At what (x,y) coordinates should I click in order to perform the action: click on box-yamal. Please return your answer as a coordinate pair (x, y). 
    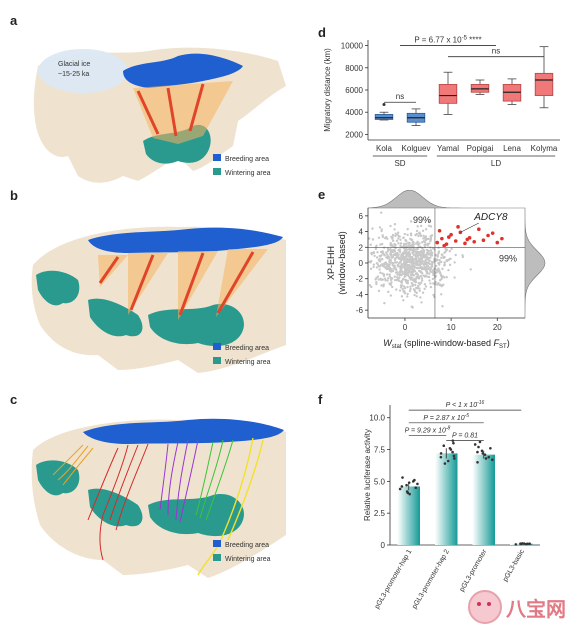
    Looking at the image, I should click on (448, 94).